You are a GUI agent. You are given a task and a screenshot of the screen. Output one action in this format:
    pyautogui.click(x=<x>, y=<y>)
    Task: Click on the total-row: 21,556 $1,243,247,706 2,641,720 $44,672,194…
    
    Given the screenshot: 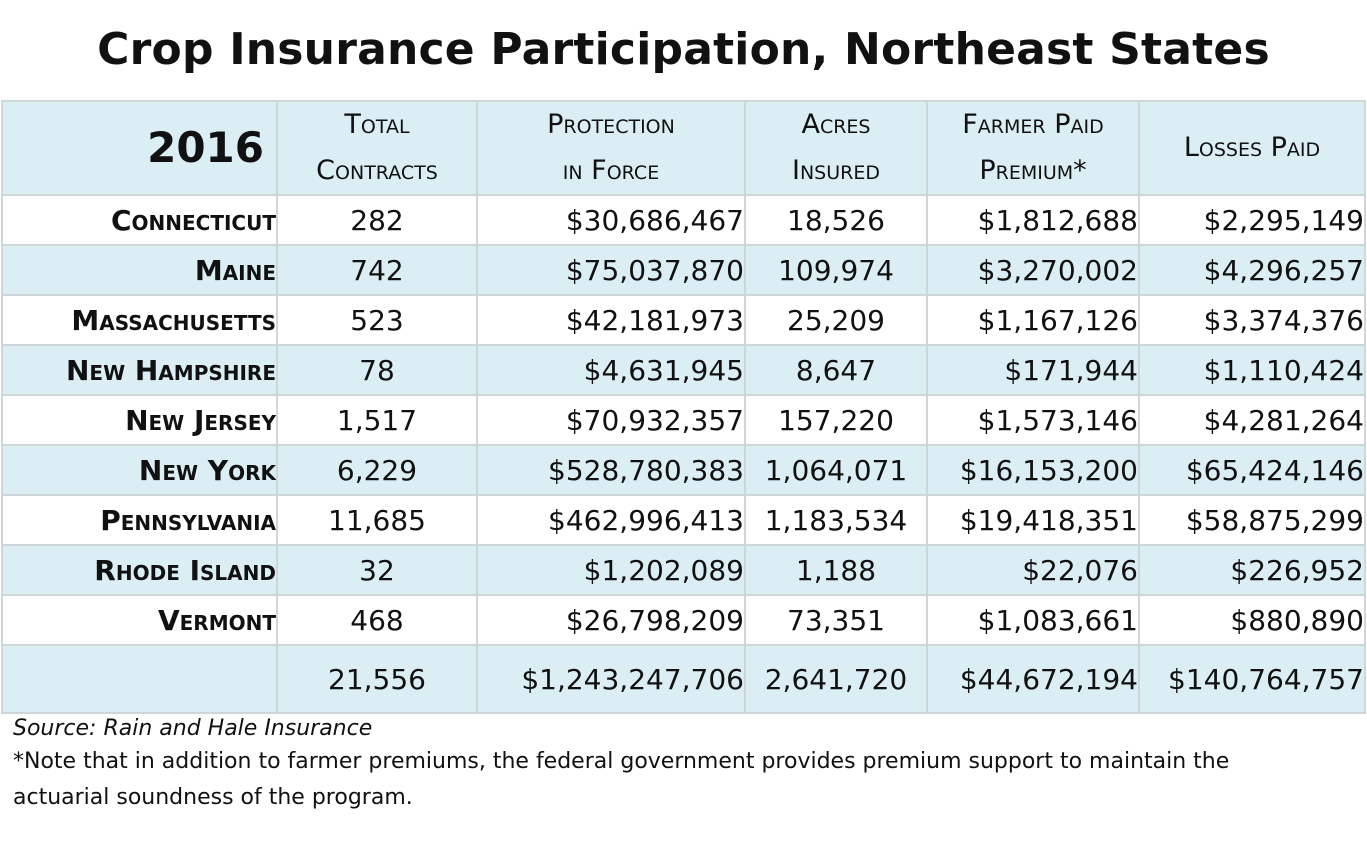 What is the action you would take?
    pyautogui.click(x=683, y=679)
    